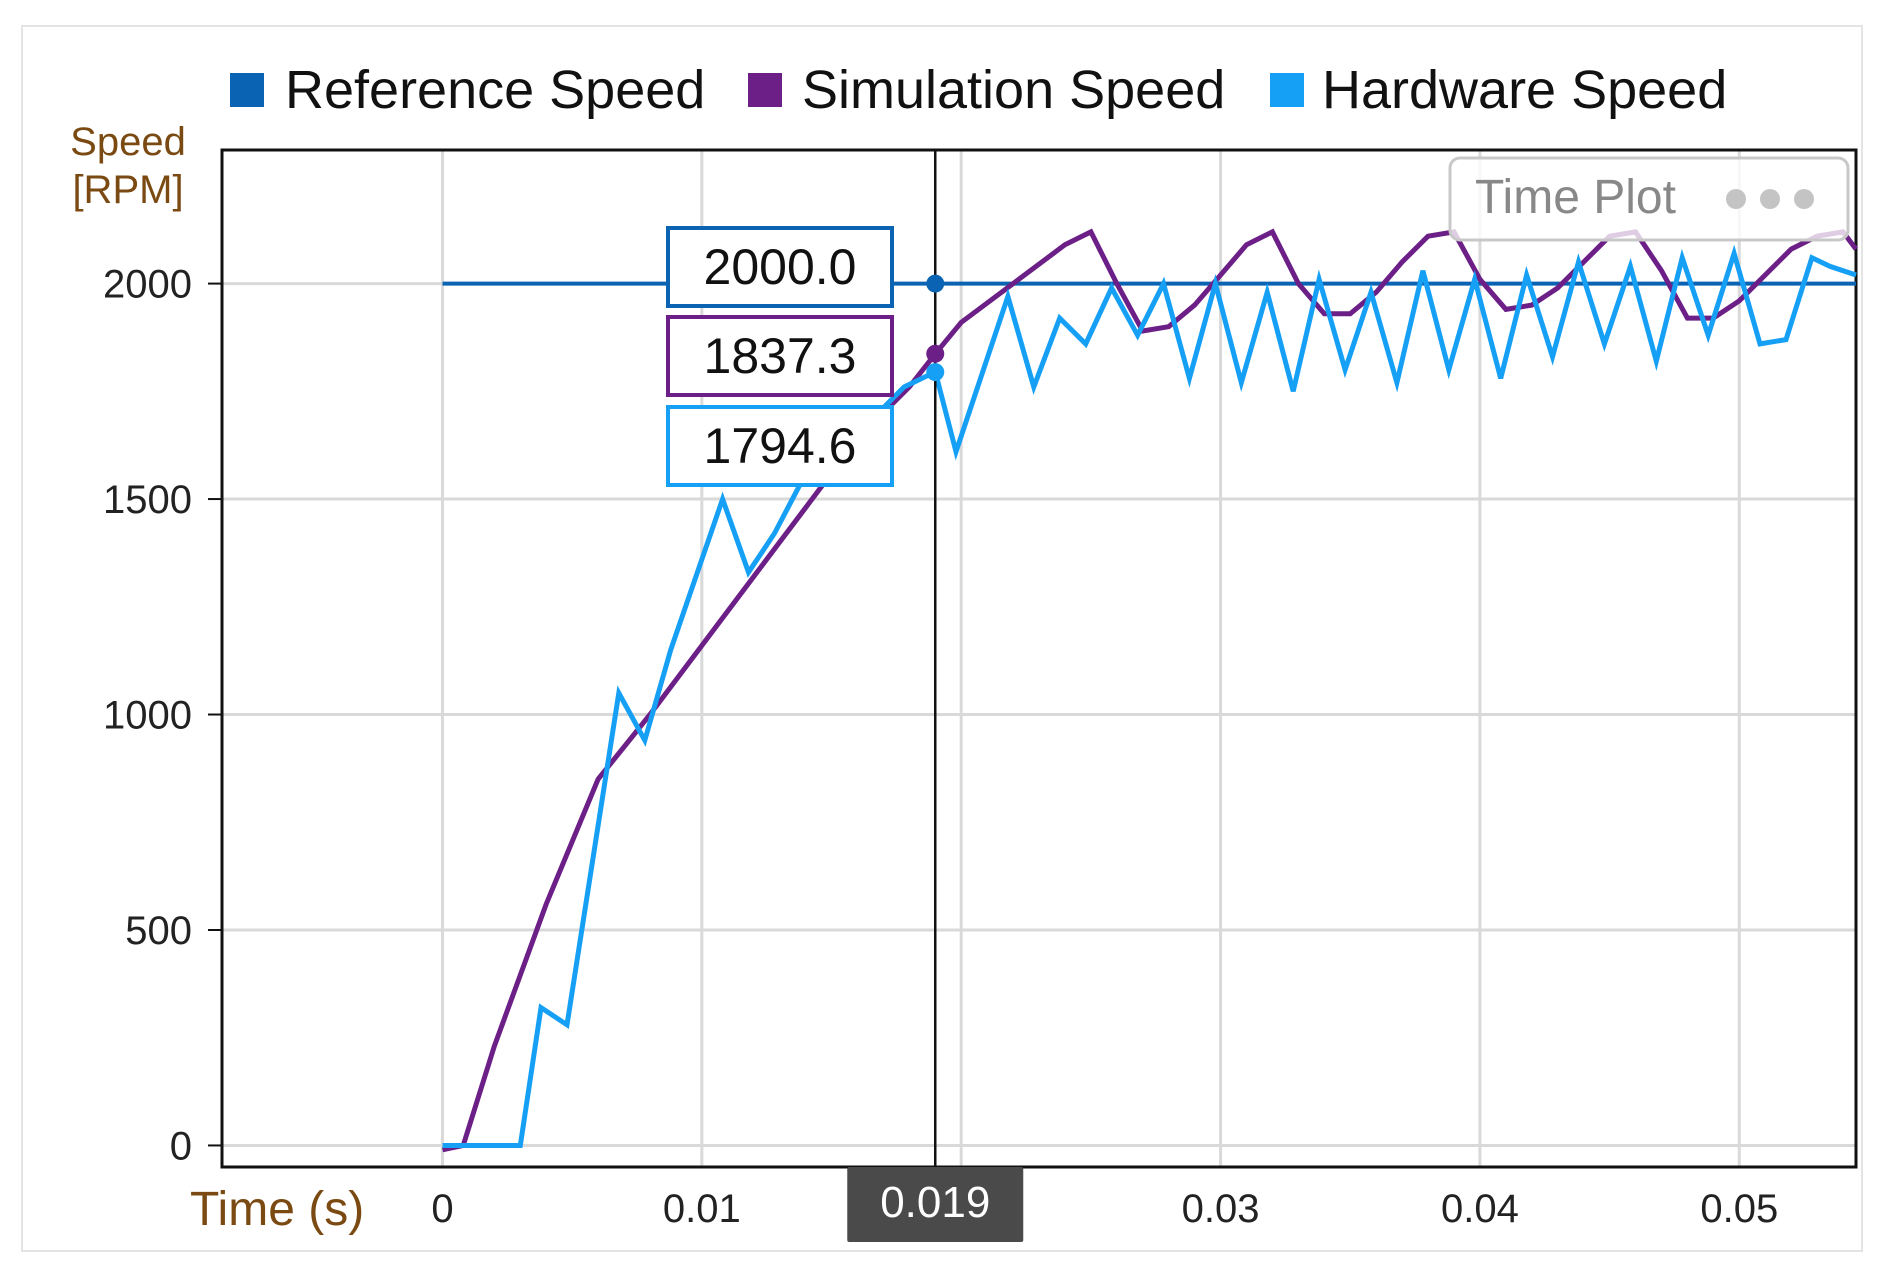 This screenshot has width=1884, height=1273. Describe the element at coordinates (1287, 90) in the screenshot. I see `legend-swatch-hardware` at that location.